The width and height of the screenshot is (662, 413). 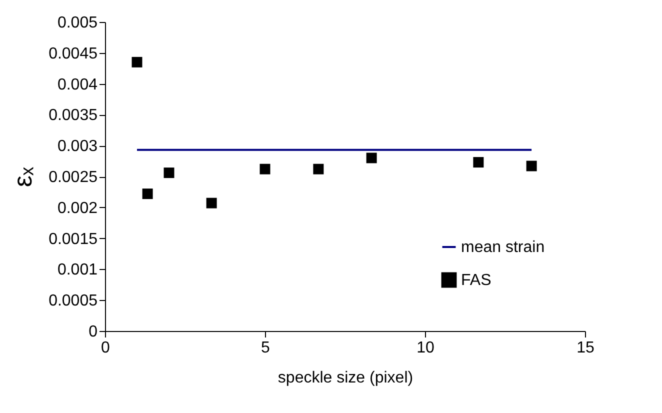 I want to click on x-tick-label: 10, so click(x=425, y=348).